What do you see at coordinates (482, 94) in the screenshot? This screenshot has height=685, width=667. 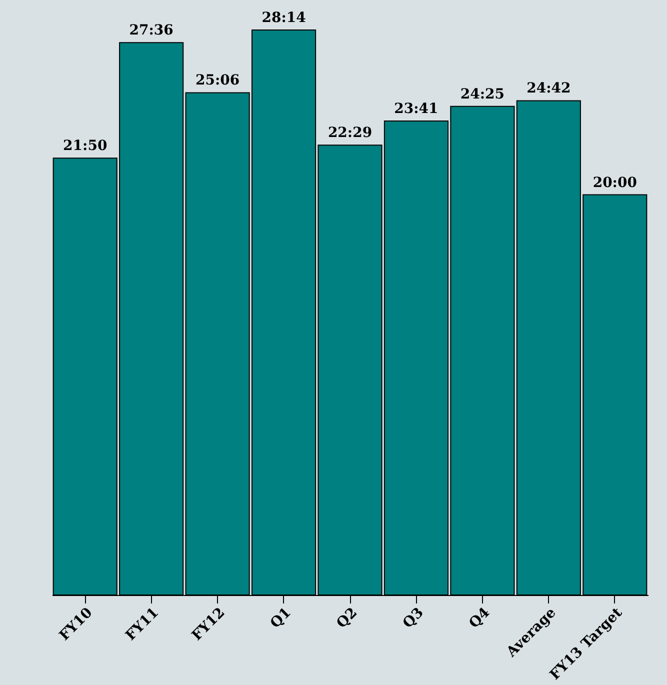 I see `data-label: 24:25` at bounding box center [482, 94].